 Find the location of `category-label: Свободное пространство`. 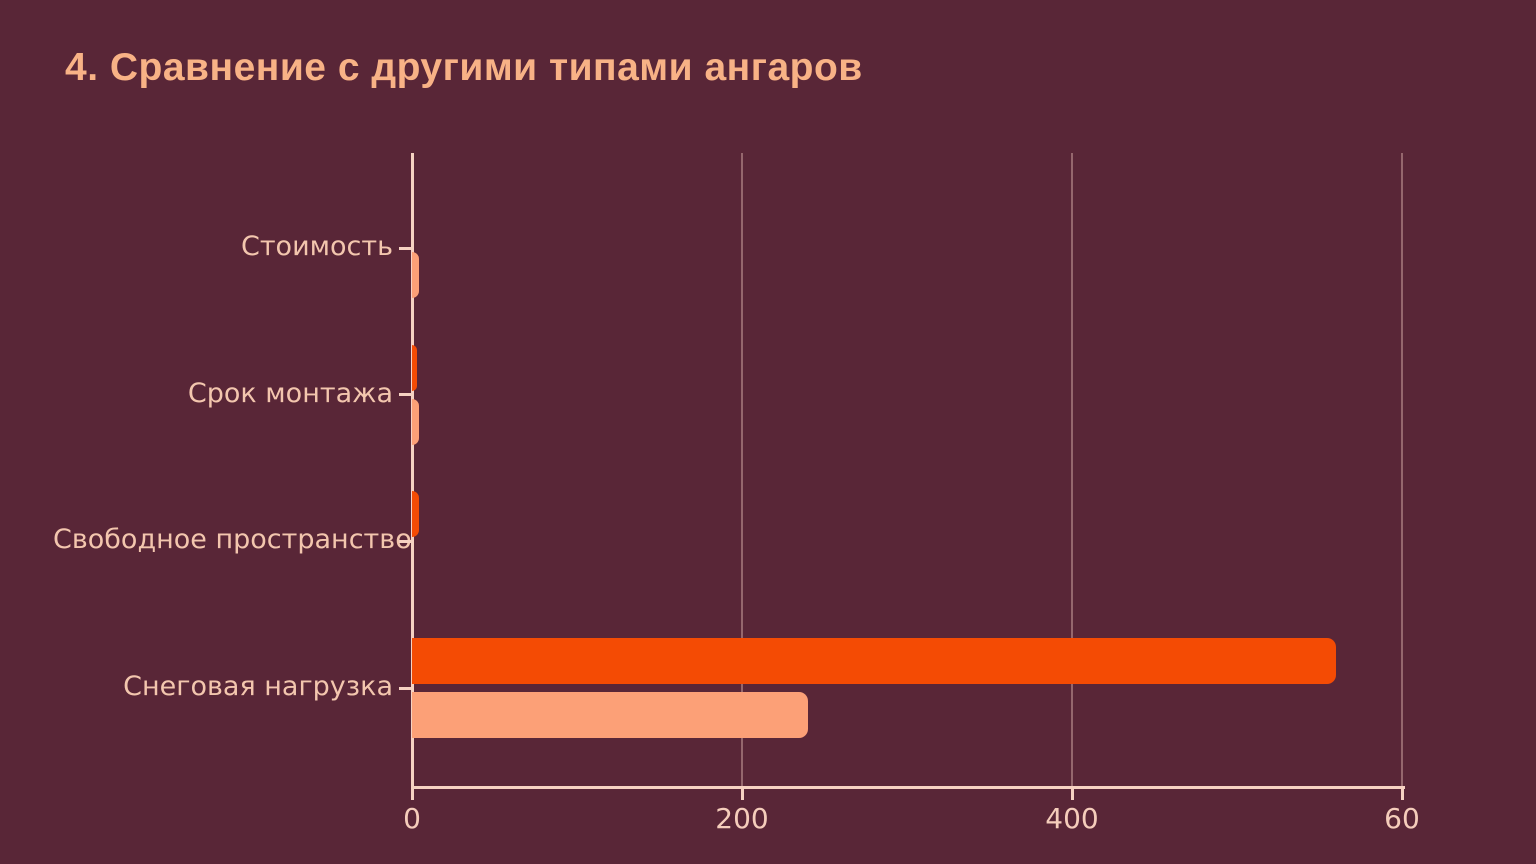

category-label: Свободное пространство is located at coordinates (232, 540).